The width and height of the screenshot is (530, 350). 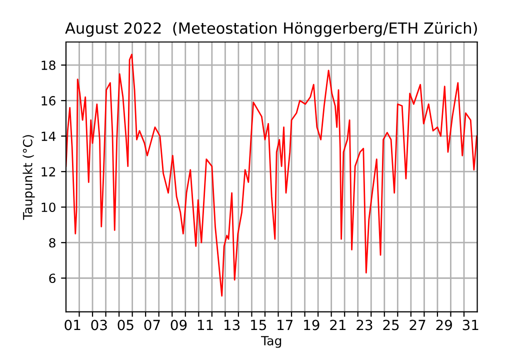 What do you see at coordinates (271, 29) in the screenshot?
I see `chart-title: August 2022 (Meteostation Hönggerberg/ETH Zürich)` at bounding box center [271, 29].